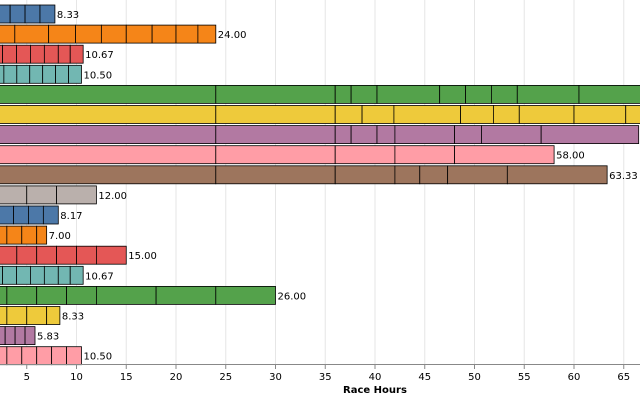 This screenshot has height=400, width=640. Describe the element at coordinates (375, 390) in the screenshot. I see `x-axis-title: Race Hours` at that location.